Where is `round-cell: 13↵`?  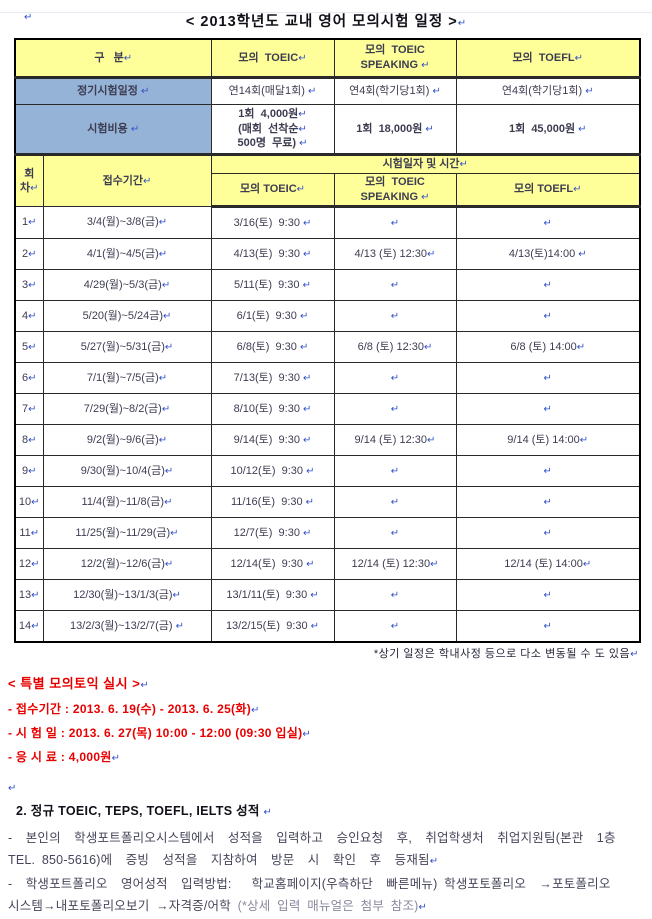
round-cell: 13↵ is located at coordinates (29, 595).